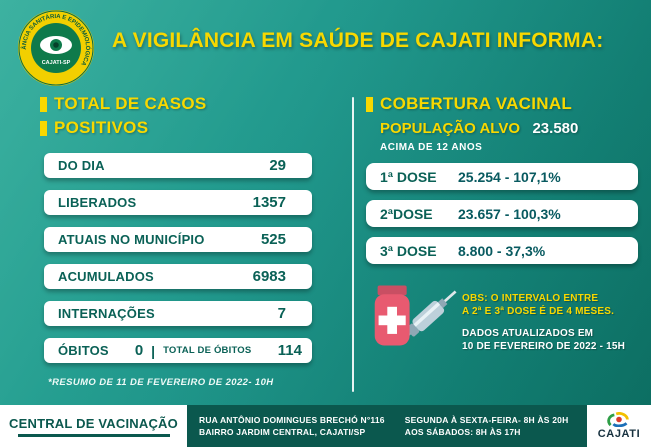 The image size is (651, 447). Describe the element at coordinates (509, 213) in the screenshot. I see `dose-value: 23.657 - 100,3%` at that location.